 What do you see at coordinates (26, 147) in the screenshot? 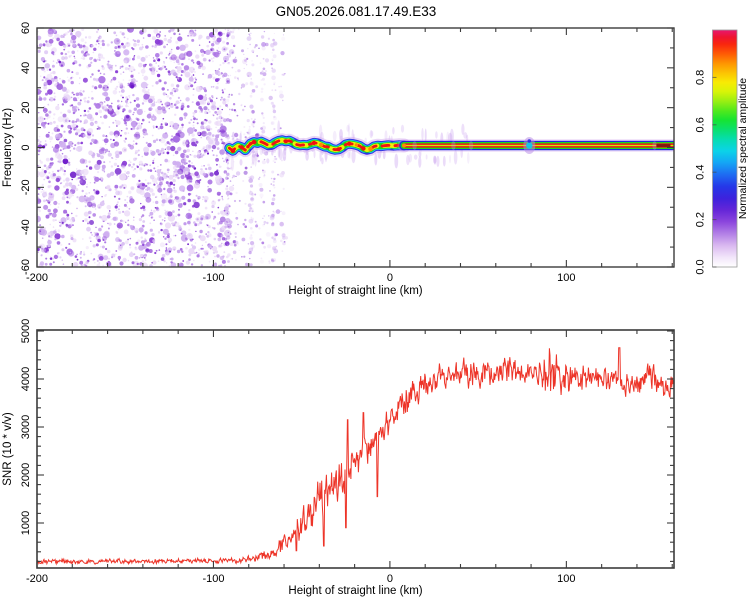
I see `y-tick-label: 0` at bounding box center [26, 147].